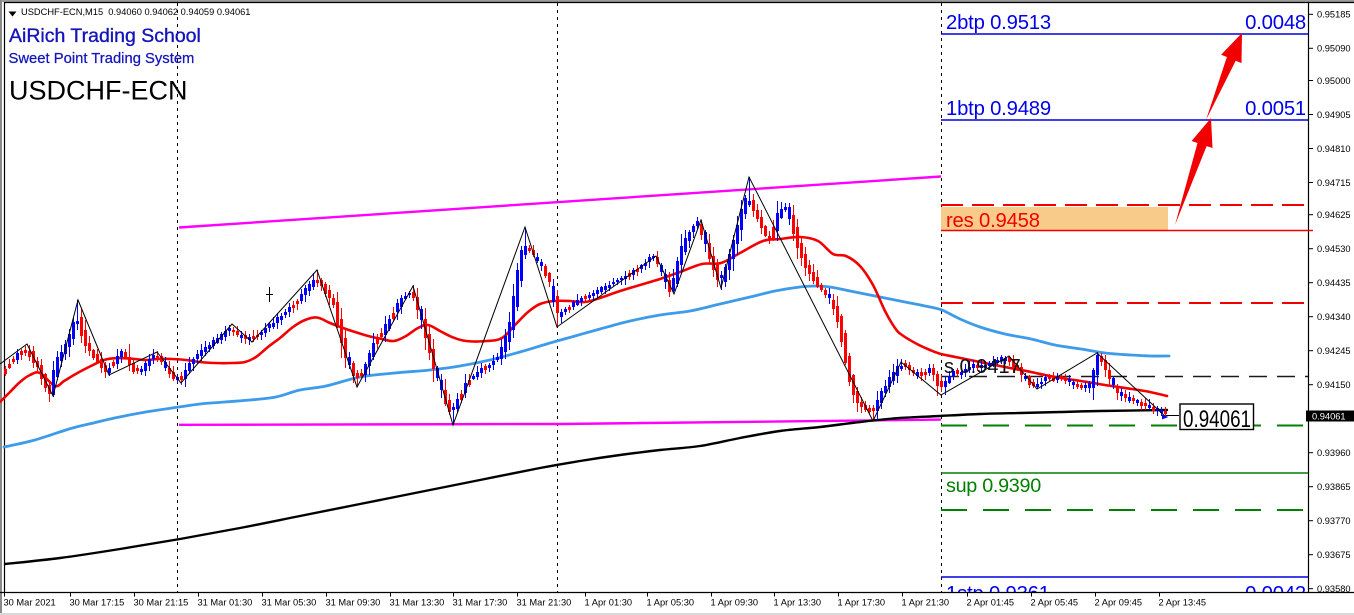  Describe the element at coordinates (480, 603) in the screenshot. I see `svg-text: 31 Mar 17:30` at that location.